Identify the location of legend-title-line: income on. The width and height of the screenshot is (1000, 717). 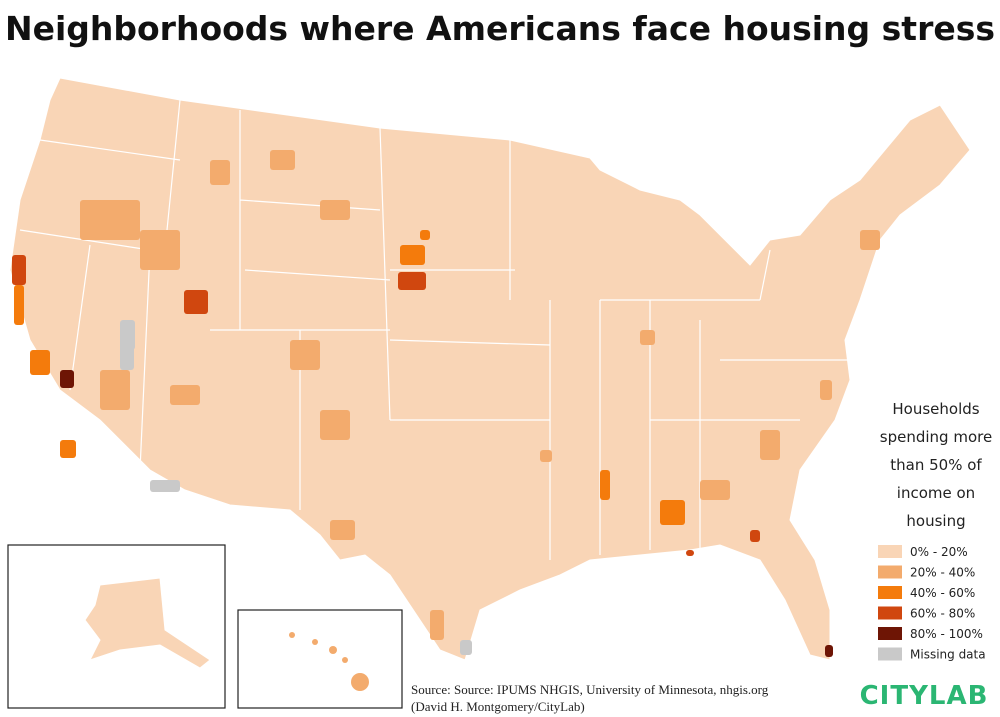
(936, 493).